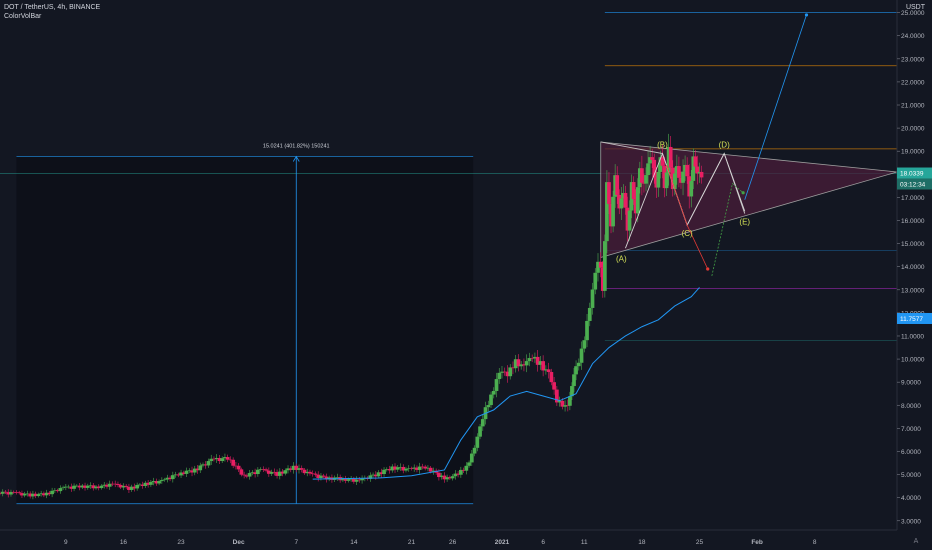 The width and height of the screenshot is (932, 550). What do you see at coordinates (913, 185) in the screenshot?
I see `countdown-text: 03:12:34` at bounding box center [913, 185].